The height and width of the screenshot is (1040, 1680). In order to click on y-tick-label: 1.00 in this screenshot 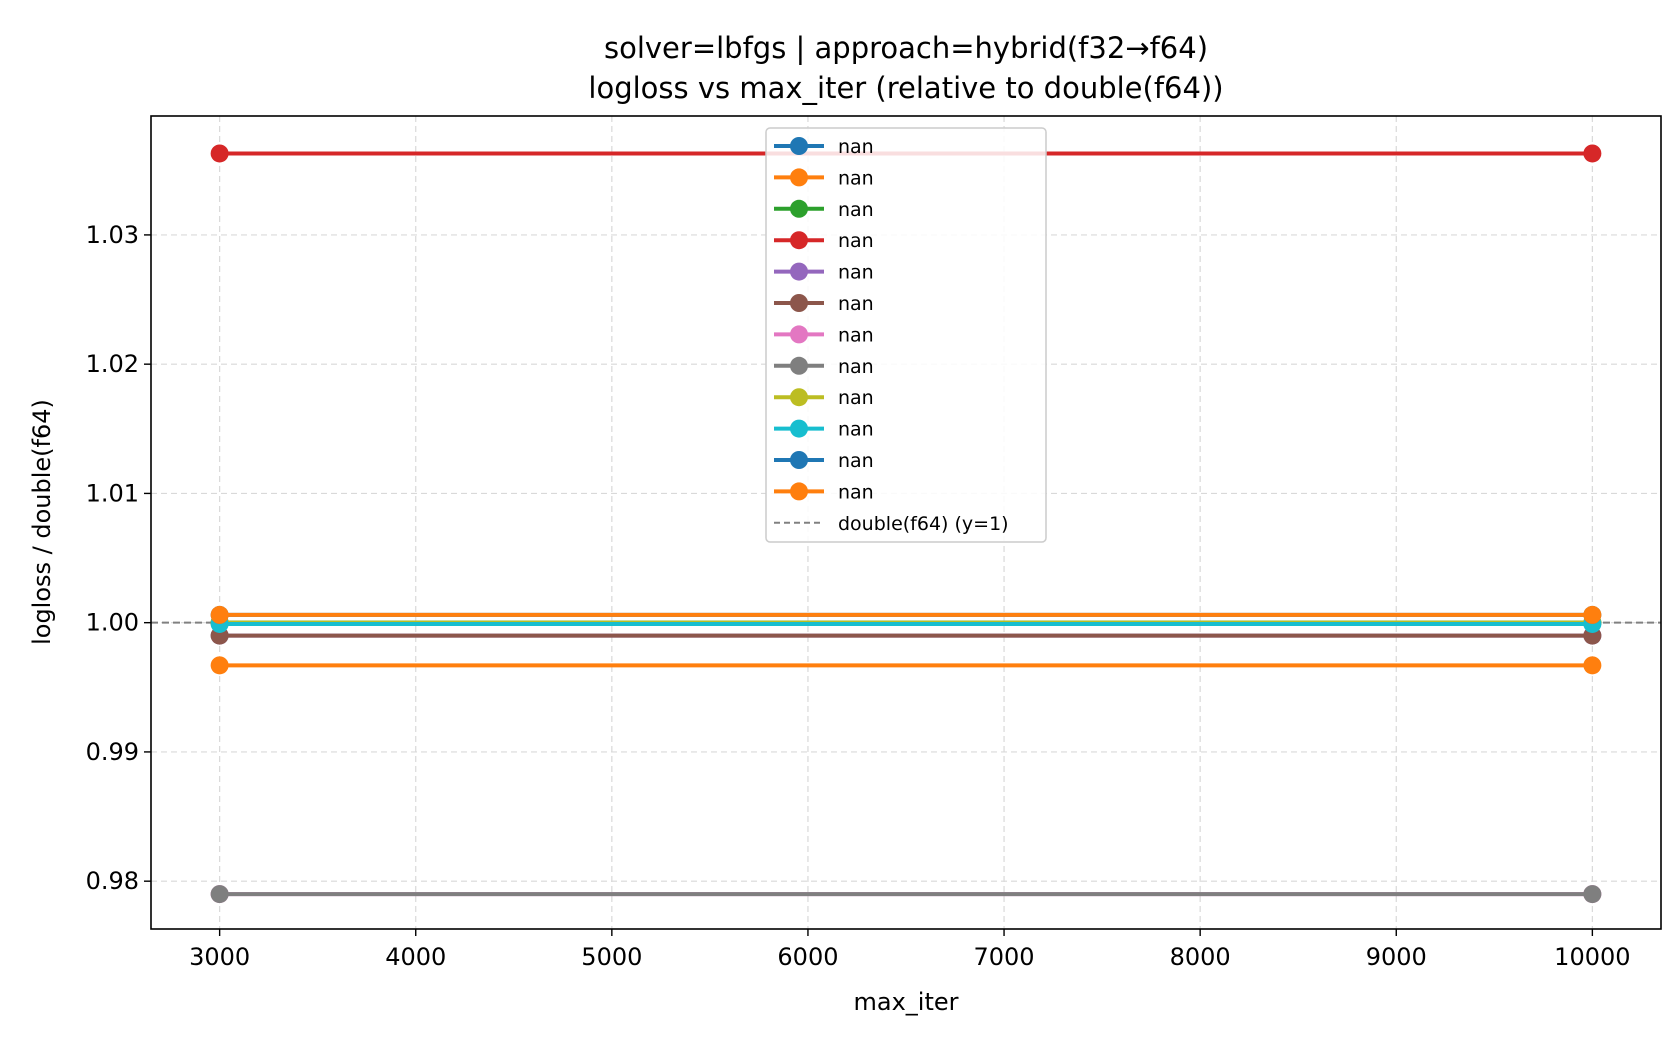, I will do `click(112, 623)`.